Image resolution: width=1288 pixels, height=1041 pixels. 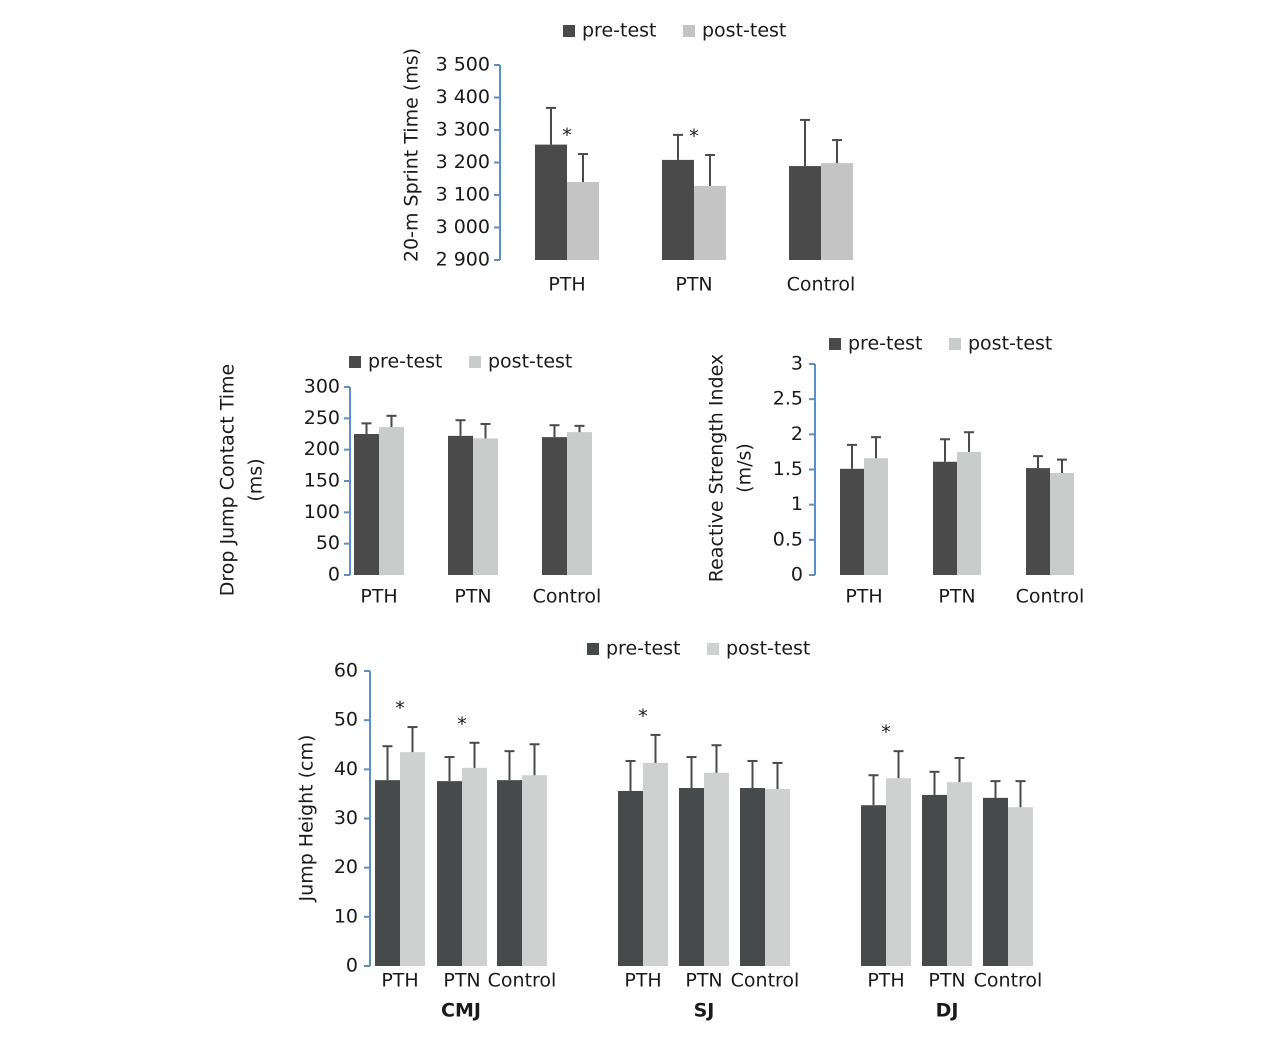 What do you see at coordinates (797, 504) in the screenshot?
I see `y-tick-label: 1` at bounding box center [797, 504].